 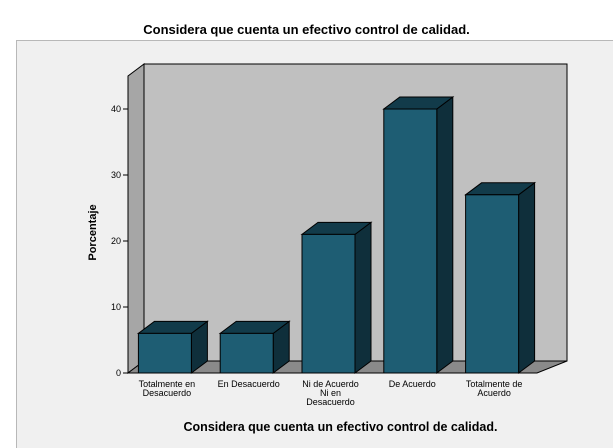 What do you see at coordinates (167, 388) in the screenshot?
I see `x-tick-label: Totalmente en Desacuerdo` at bounding box center [167, 388].